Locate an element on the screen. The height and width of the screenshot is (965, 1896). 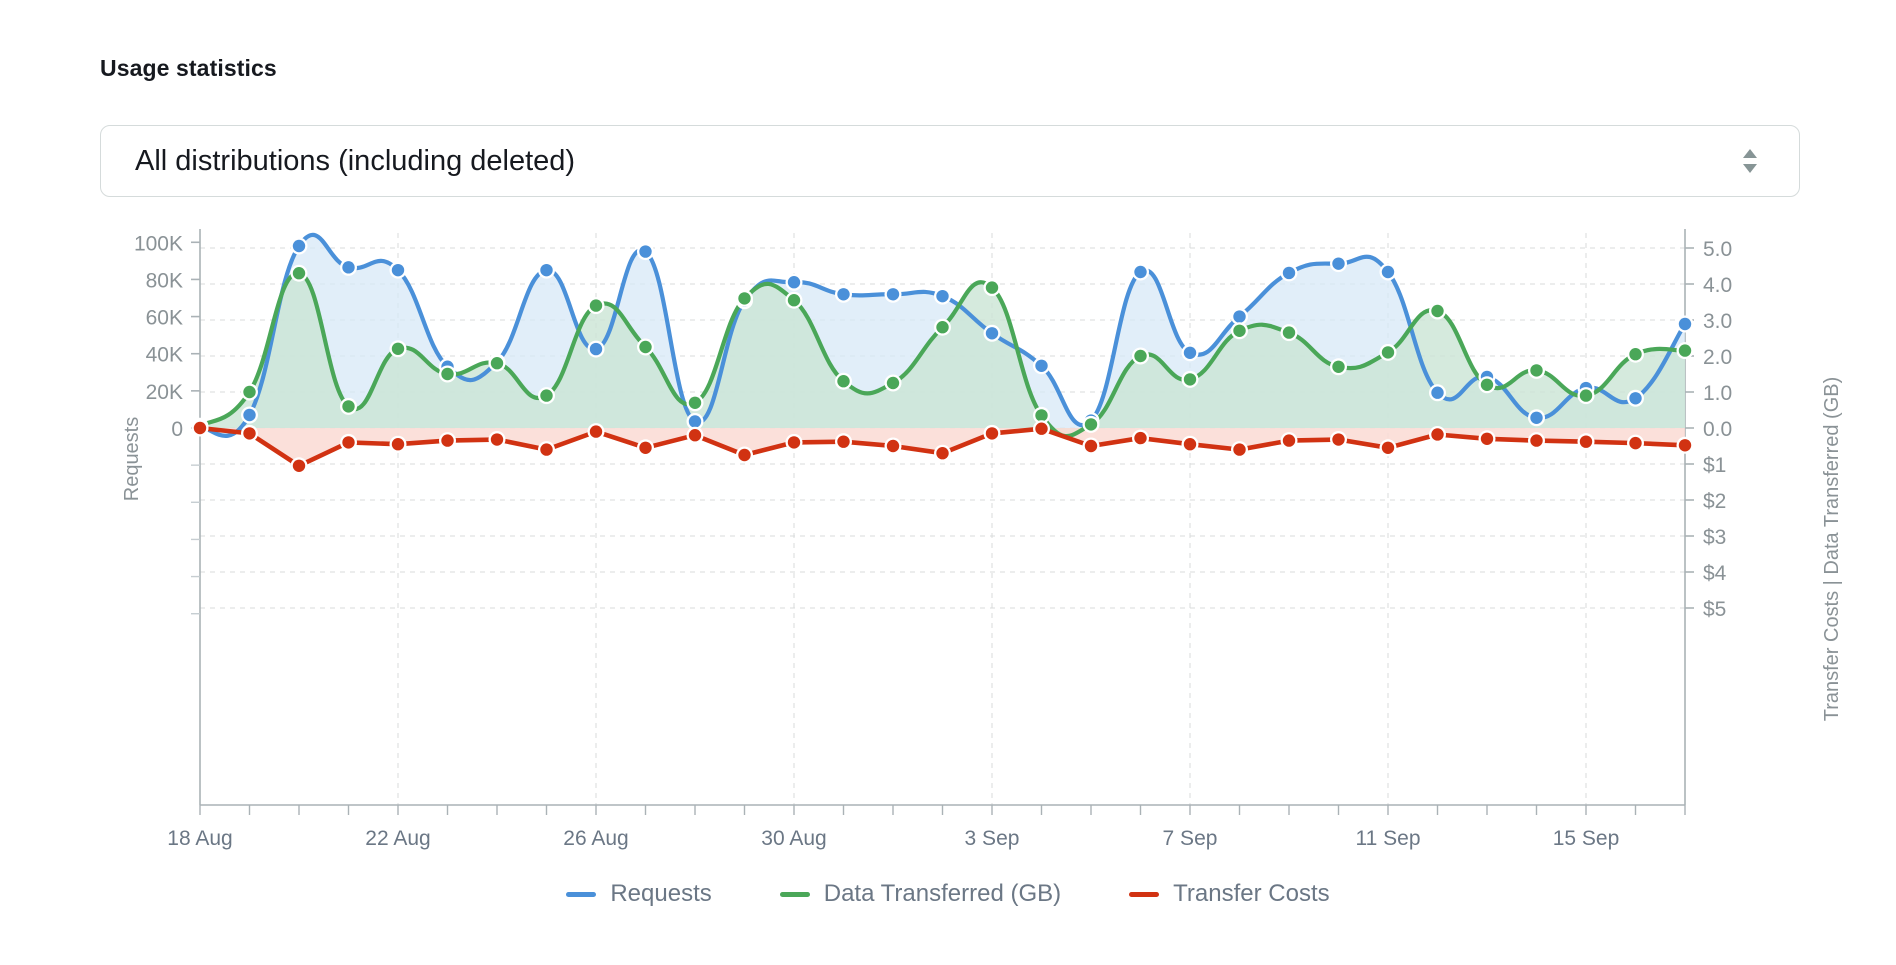
sort-arrows-icon is located at coordinates (1750, 161).